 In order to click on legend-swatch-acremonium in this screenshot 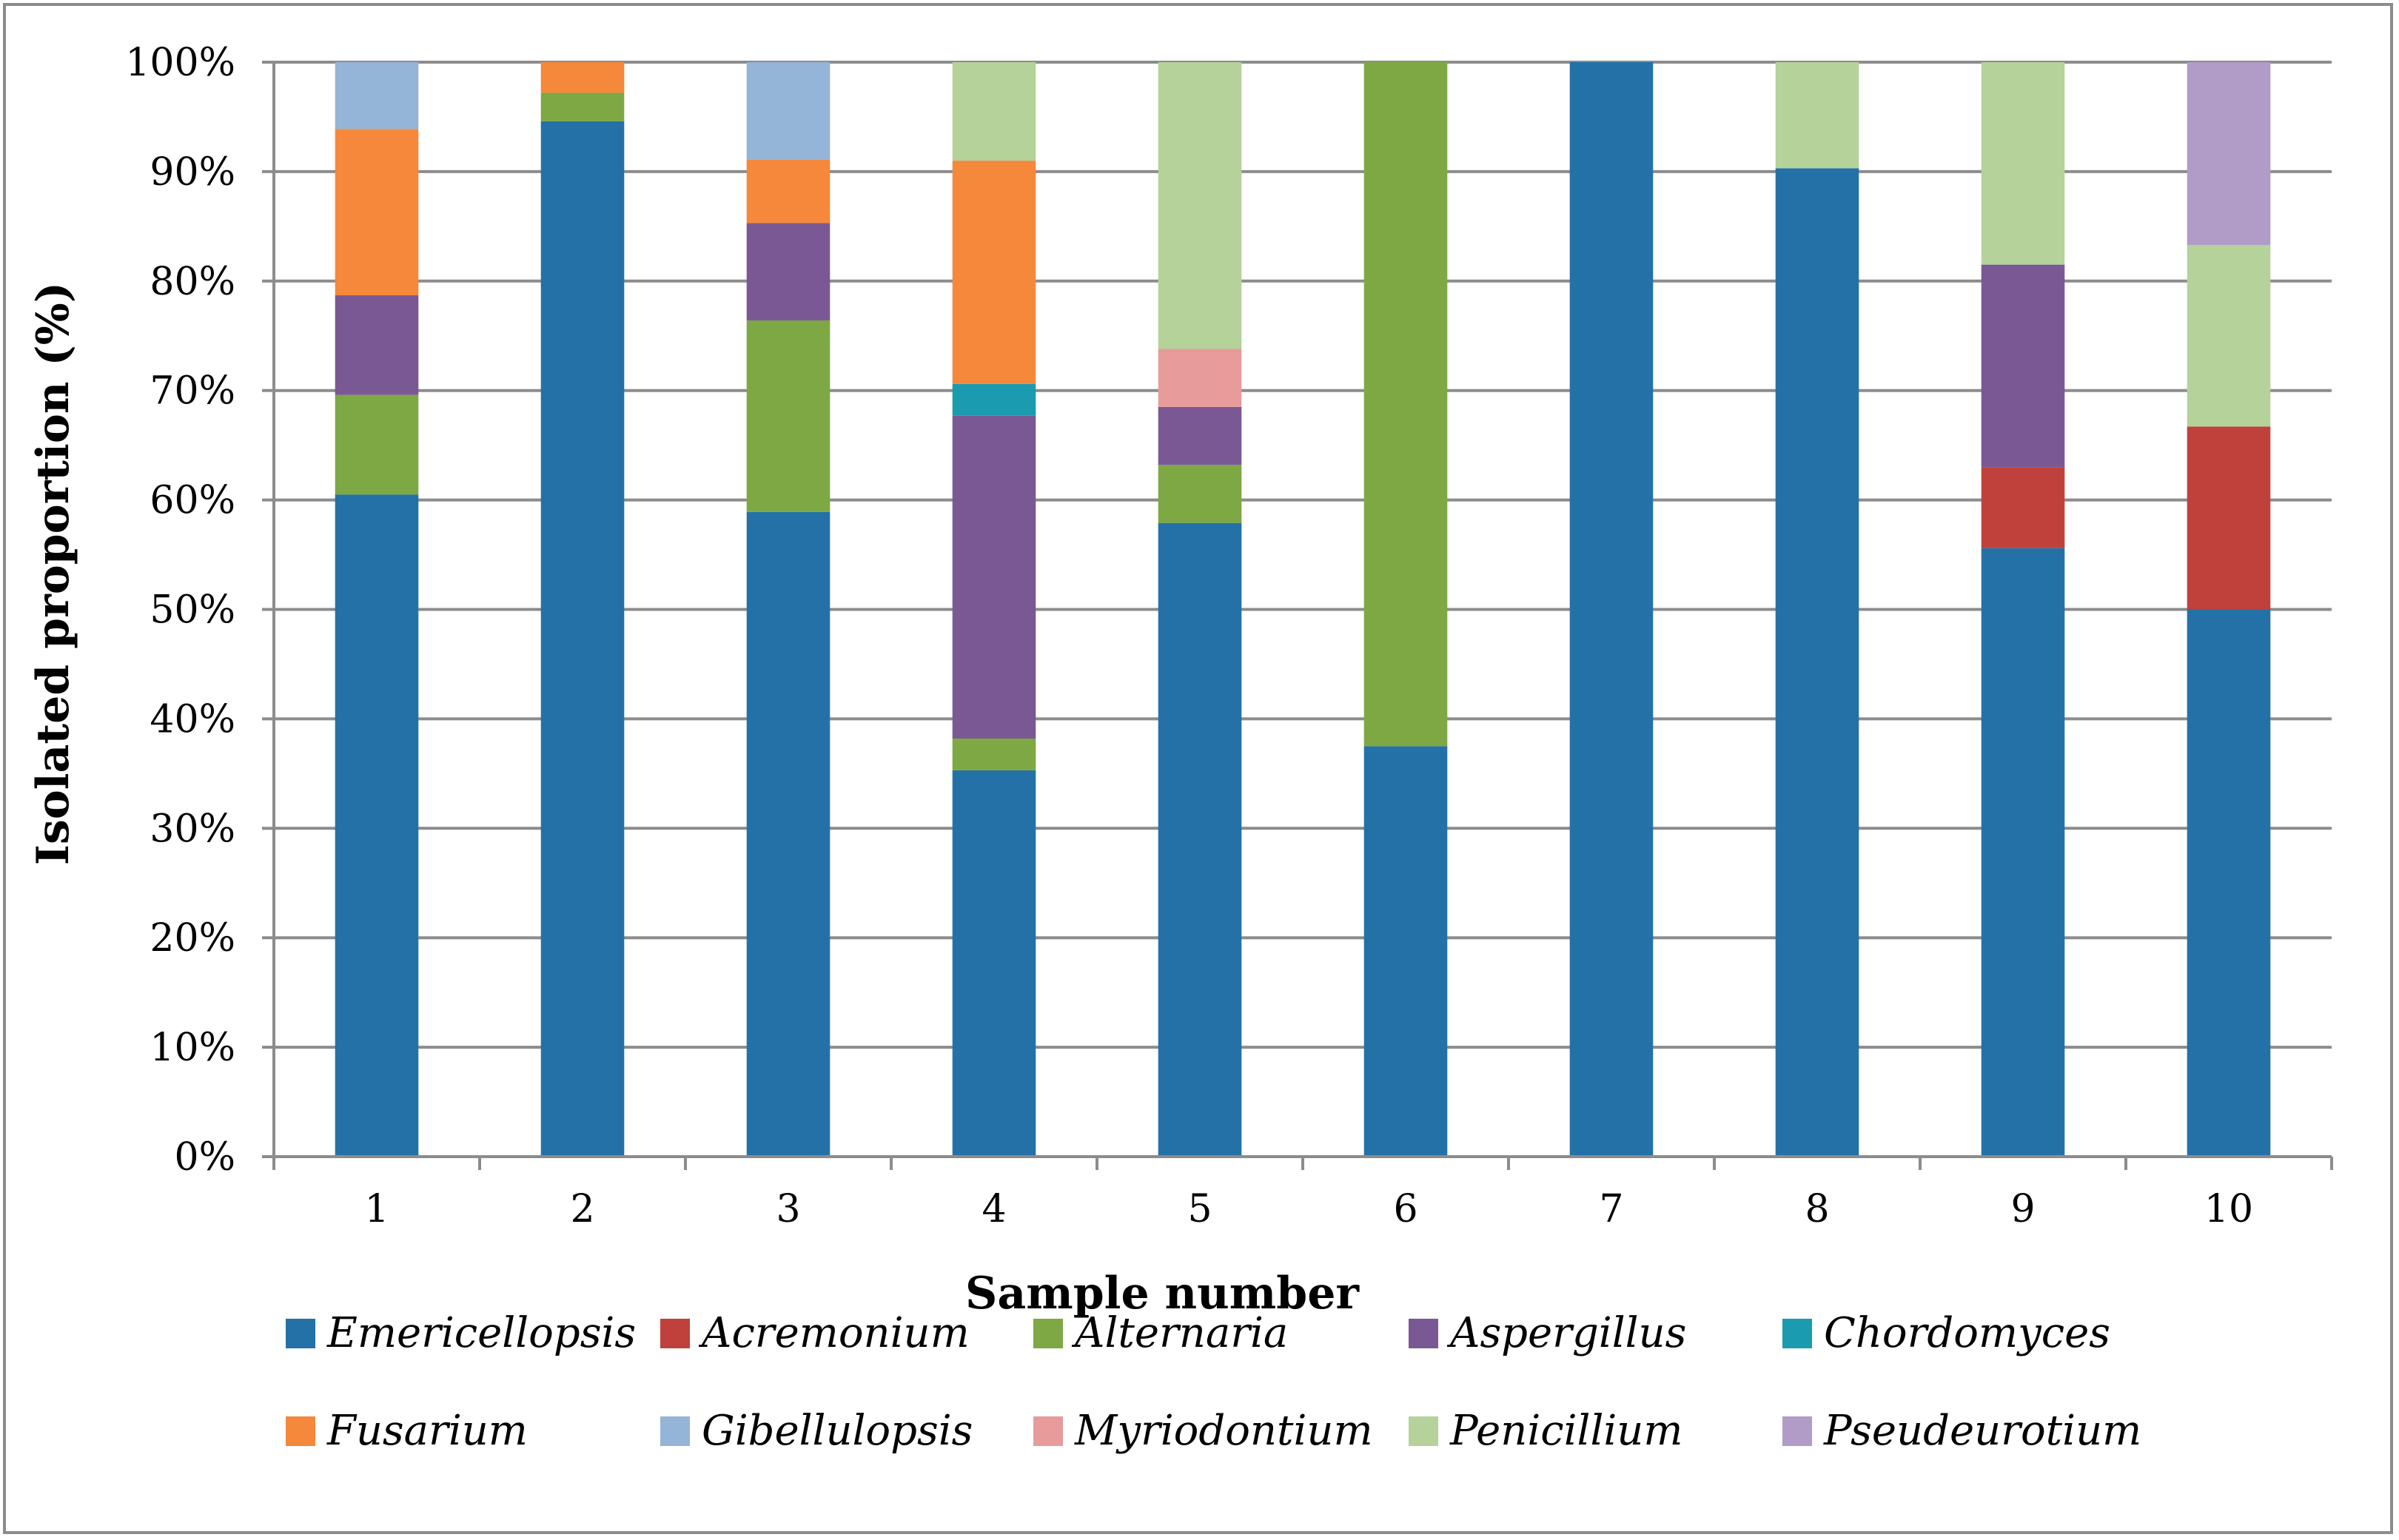, I will do `click(675, 1333)`.